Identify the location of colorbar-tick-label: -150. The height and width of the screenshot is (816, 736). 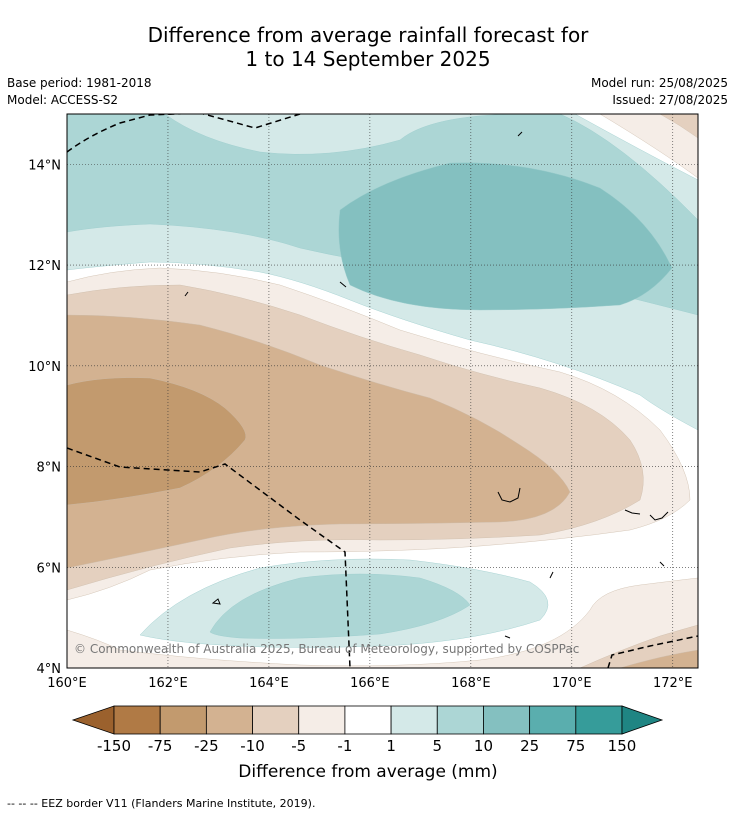
(114, 746).